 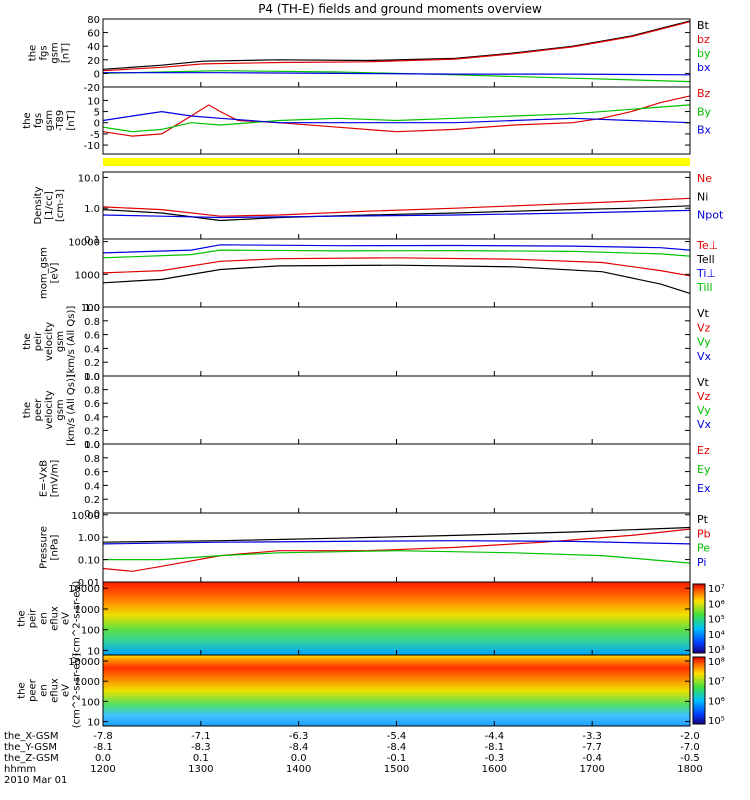 What do you see at coordinates (71, 410) in the screenshot?
I see `y-axis-label: [km/s (All Qs)]` at bounding box center [71, 410].